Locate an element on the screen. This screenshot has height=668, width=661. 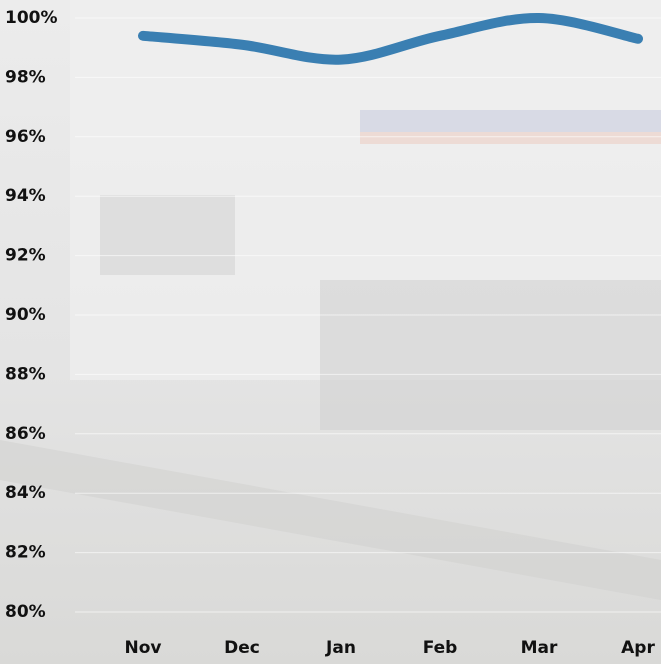
x-tick-label: Jan is located at coordinates (340, 648).